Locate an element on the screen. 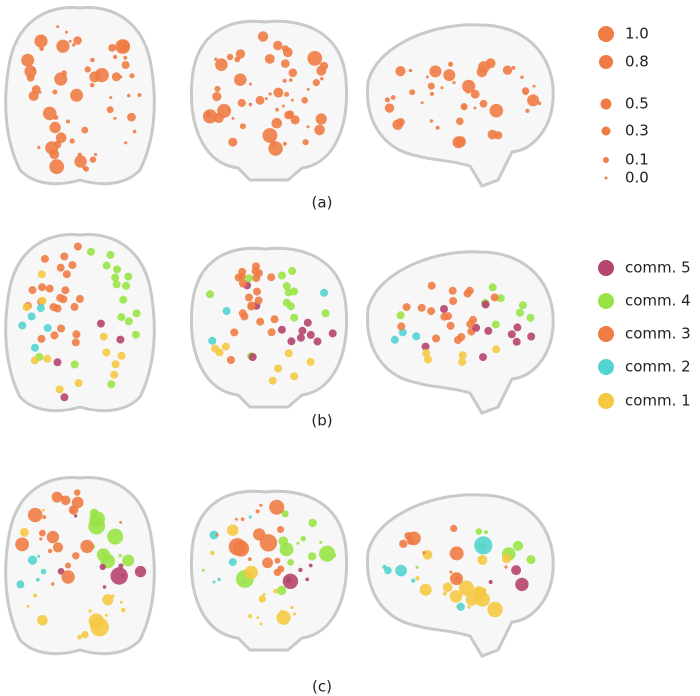 The width and height of the screenshot is (700, 696). legend-label: 0.3 is located at coordinates (637, 131).